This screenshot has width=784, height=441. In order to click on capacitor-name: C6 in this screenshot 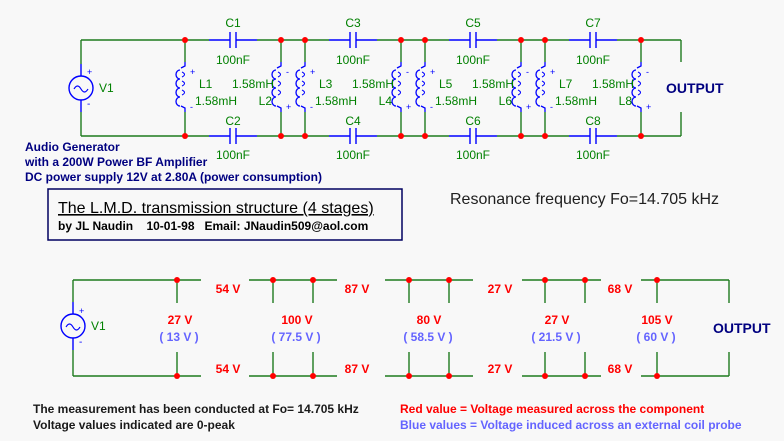, I will do `click(473, 121)`.